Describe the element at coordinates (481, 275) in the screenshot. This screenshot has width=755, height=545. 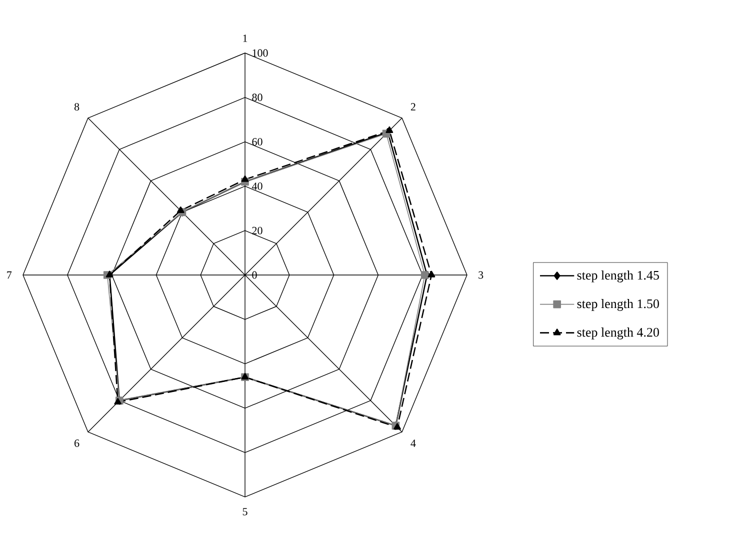
I see `spoke-label: 3` at that location.